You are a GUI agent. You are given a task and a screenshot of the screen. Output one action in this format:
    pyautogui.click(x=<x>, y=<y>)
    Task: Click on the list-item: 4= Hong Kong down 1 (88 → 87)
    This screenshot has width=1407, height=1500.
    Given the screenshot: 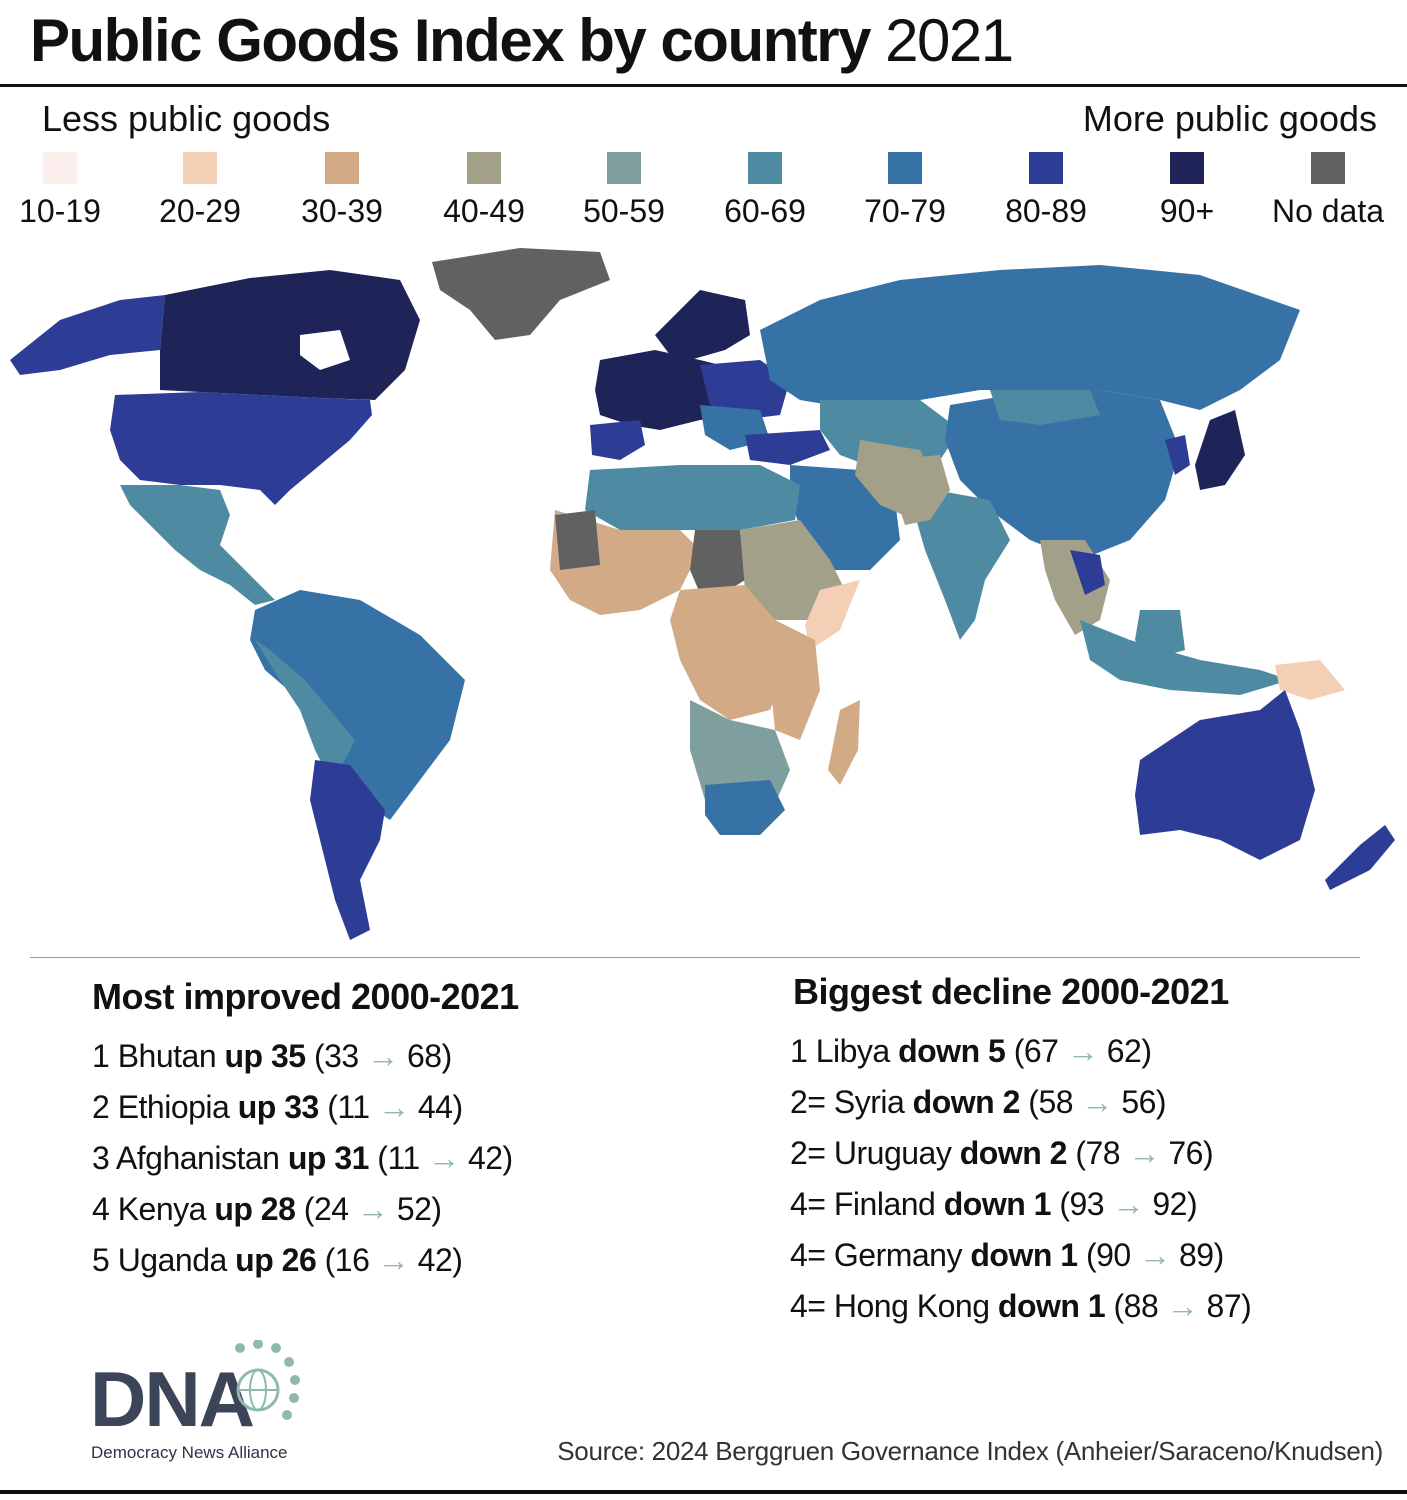 What is the action you would take?
    pyautogui.click(x=1021, y=1306)
    